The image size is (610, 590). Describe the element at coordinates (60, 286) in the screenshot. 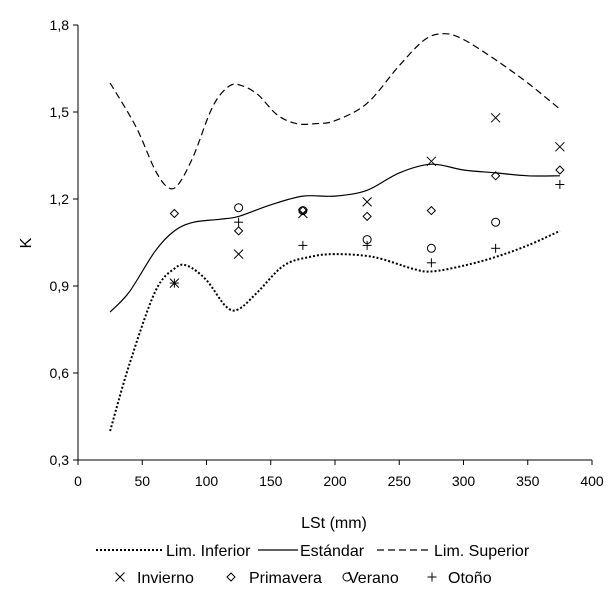

I see `y-tick-label: 0,9` at that location.